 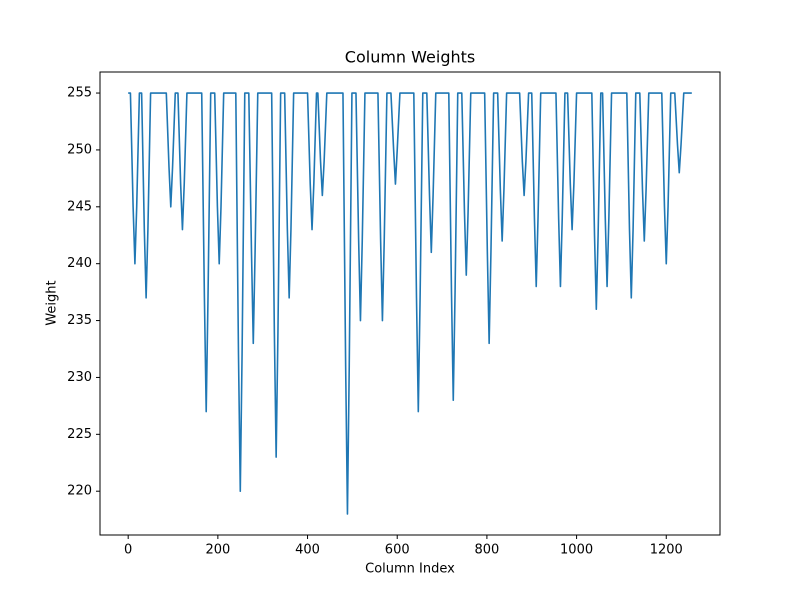 What do you see at coordinates (79, 491) in the screenshot?
I see `y-tick-label: 220` at bounding box center [79, 491].